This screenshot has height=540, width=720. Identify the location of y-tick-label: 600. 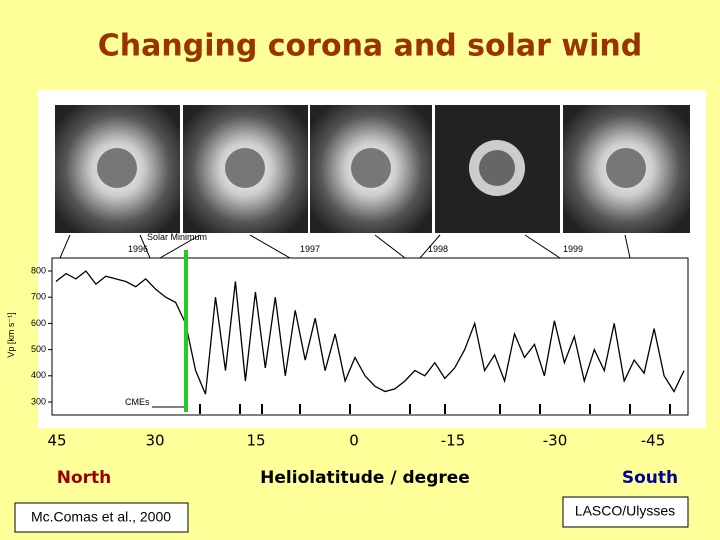
(38, 323).